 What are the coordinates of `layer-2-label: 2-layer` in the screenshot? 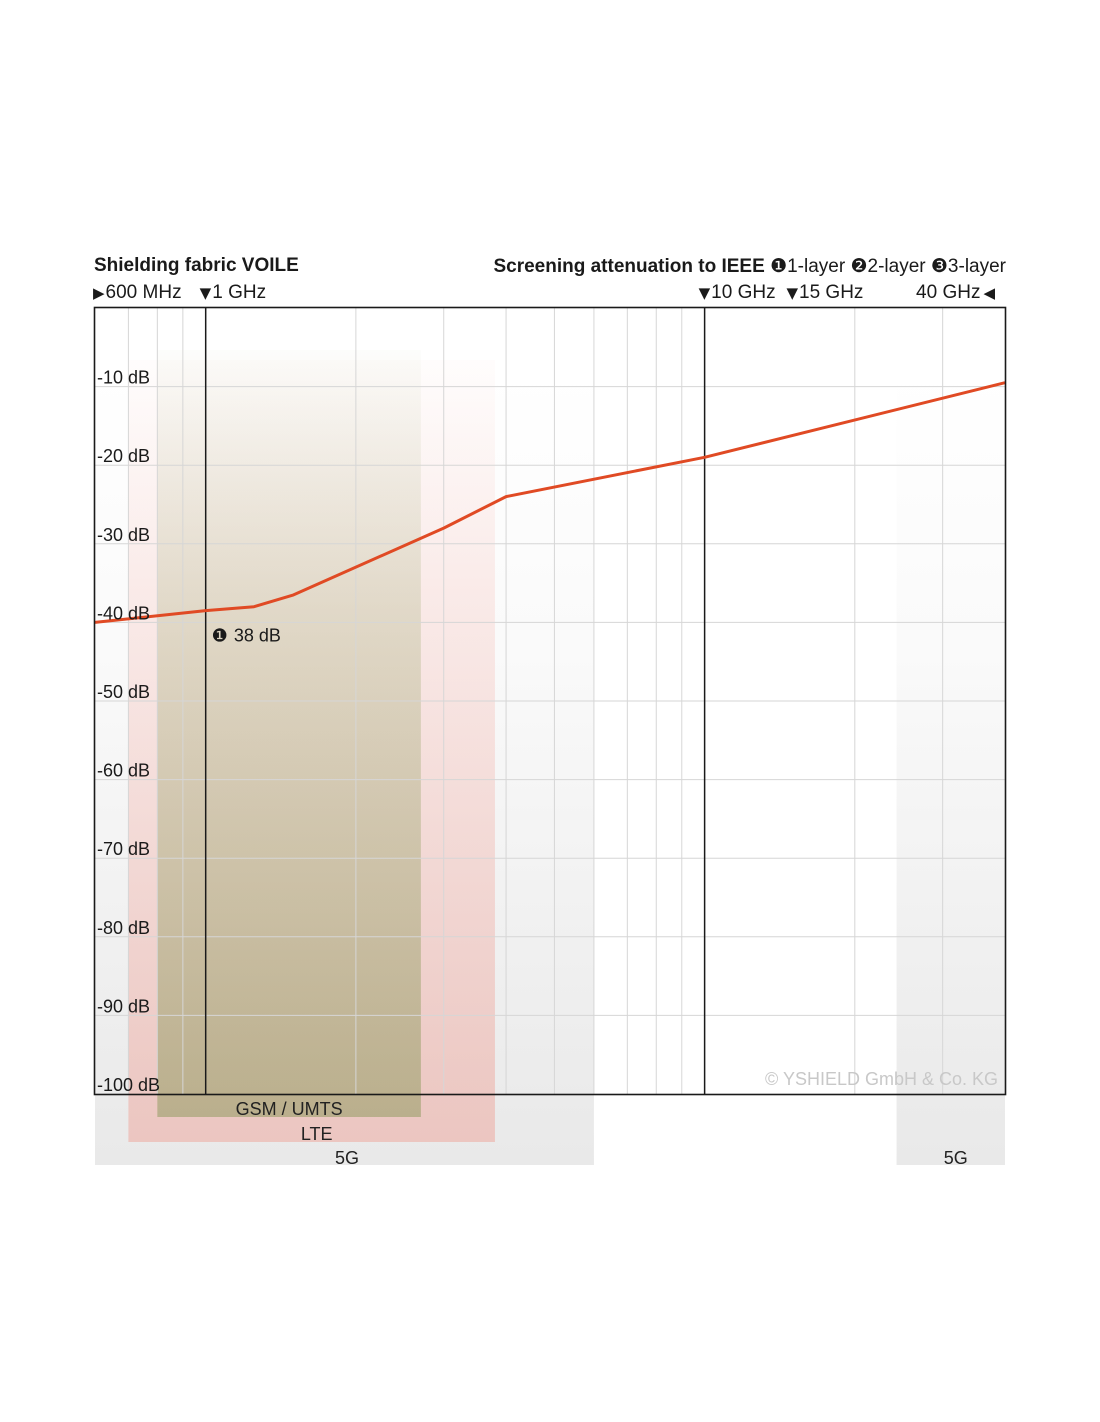 It's located at (896, 266).